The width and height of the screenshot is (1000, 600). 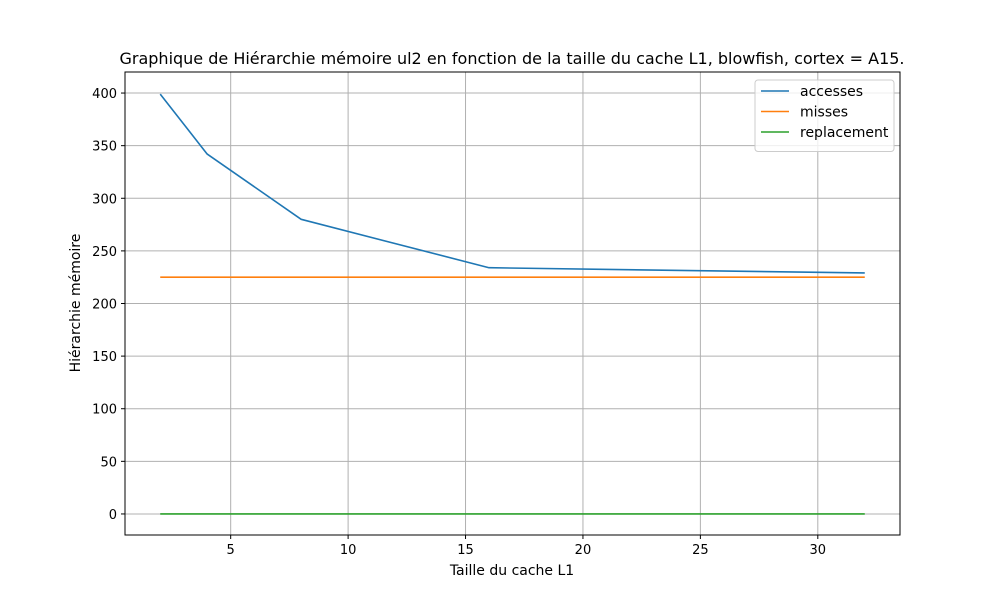 What do you see at coordinates (465, 550) in the screenshot?
I see `x-tick-label: 15` at bounding box center [465, 550].